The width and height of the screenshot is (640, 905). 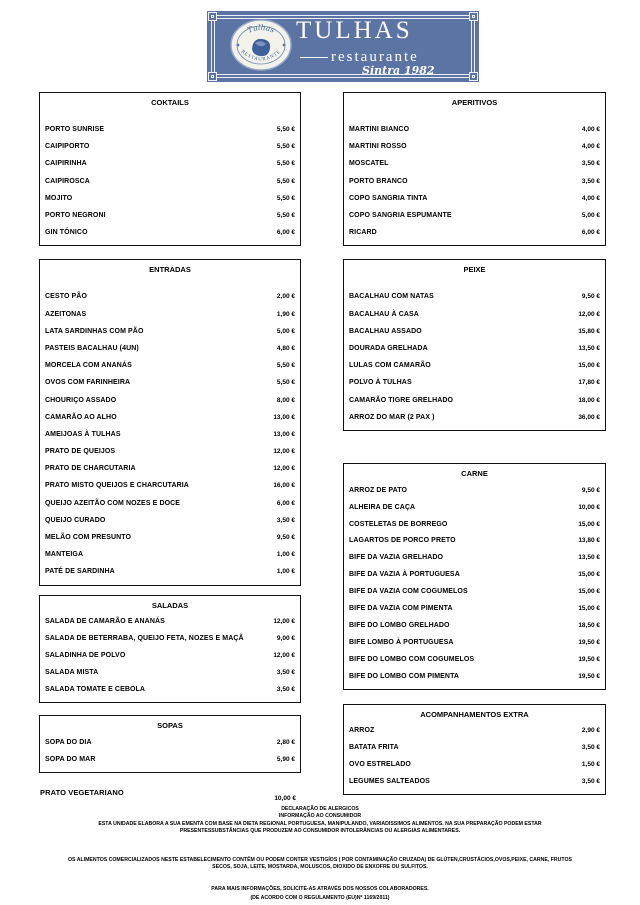 I want to click on menu-item: CAMARÃO TIGRE GRELHADO 18,00 €, so click(x=474, y=399).